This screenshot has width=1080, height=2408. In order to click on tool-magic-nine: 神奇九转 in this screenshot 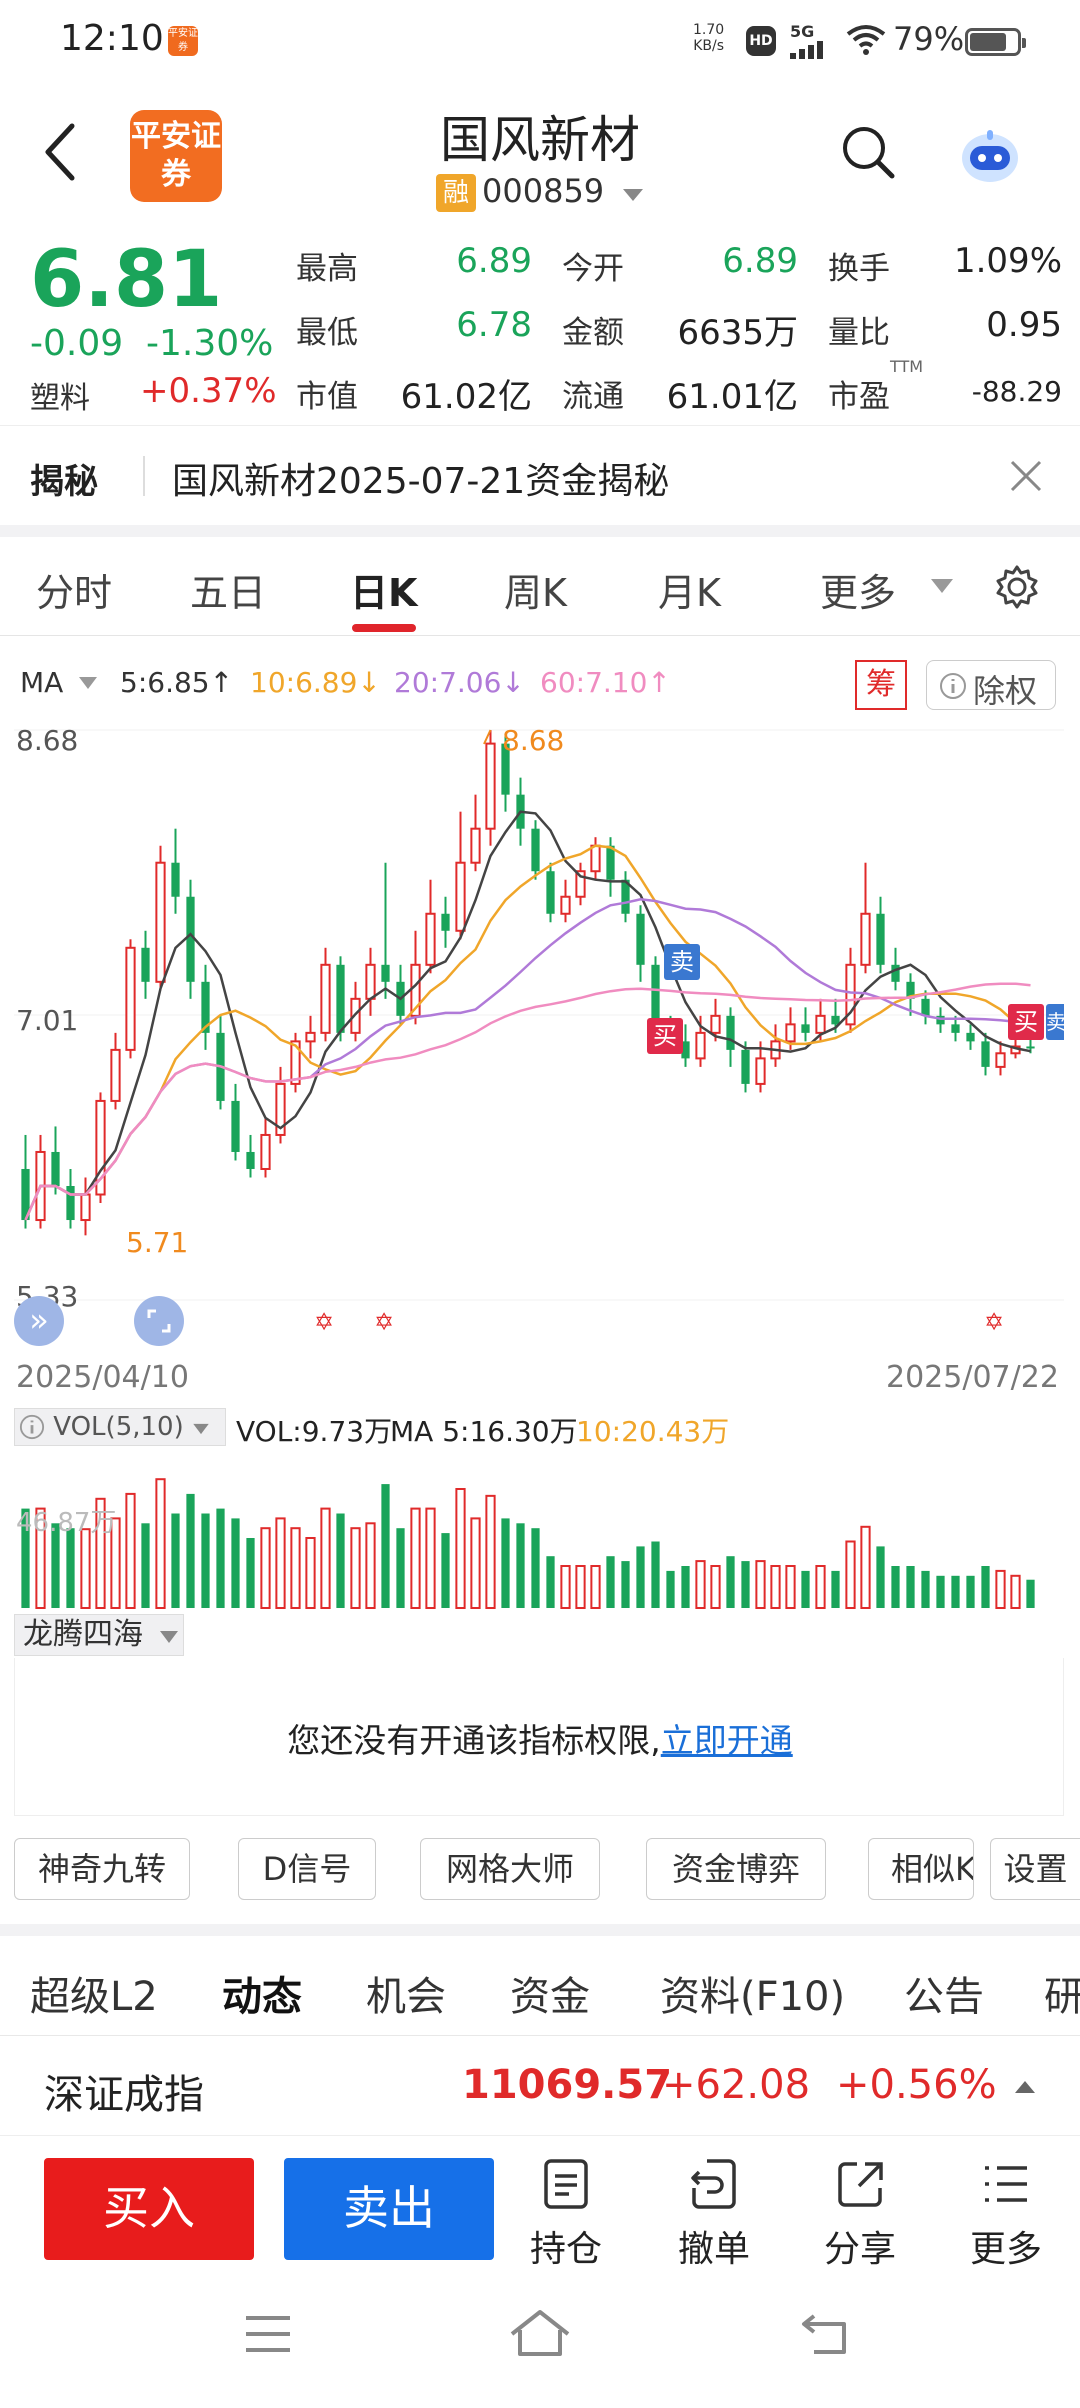, I will do `click(102, 1869)`.